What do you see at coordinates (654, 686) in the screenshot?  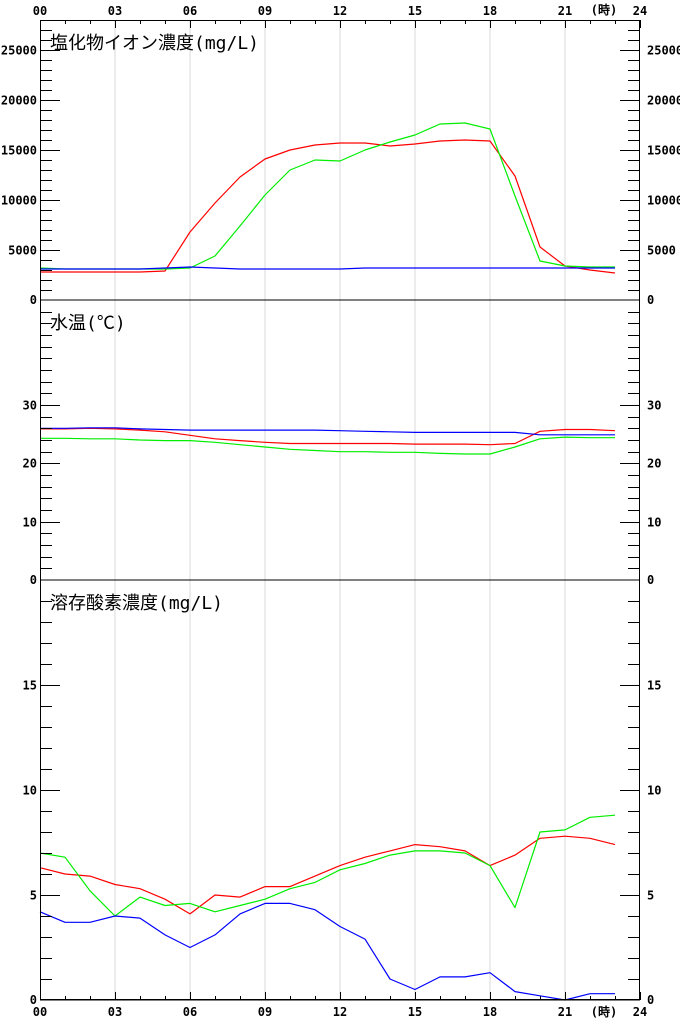 I see `y-tick-label-right: 15` at bounding box center [654, 686].